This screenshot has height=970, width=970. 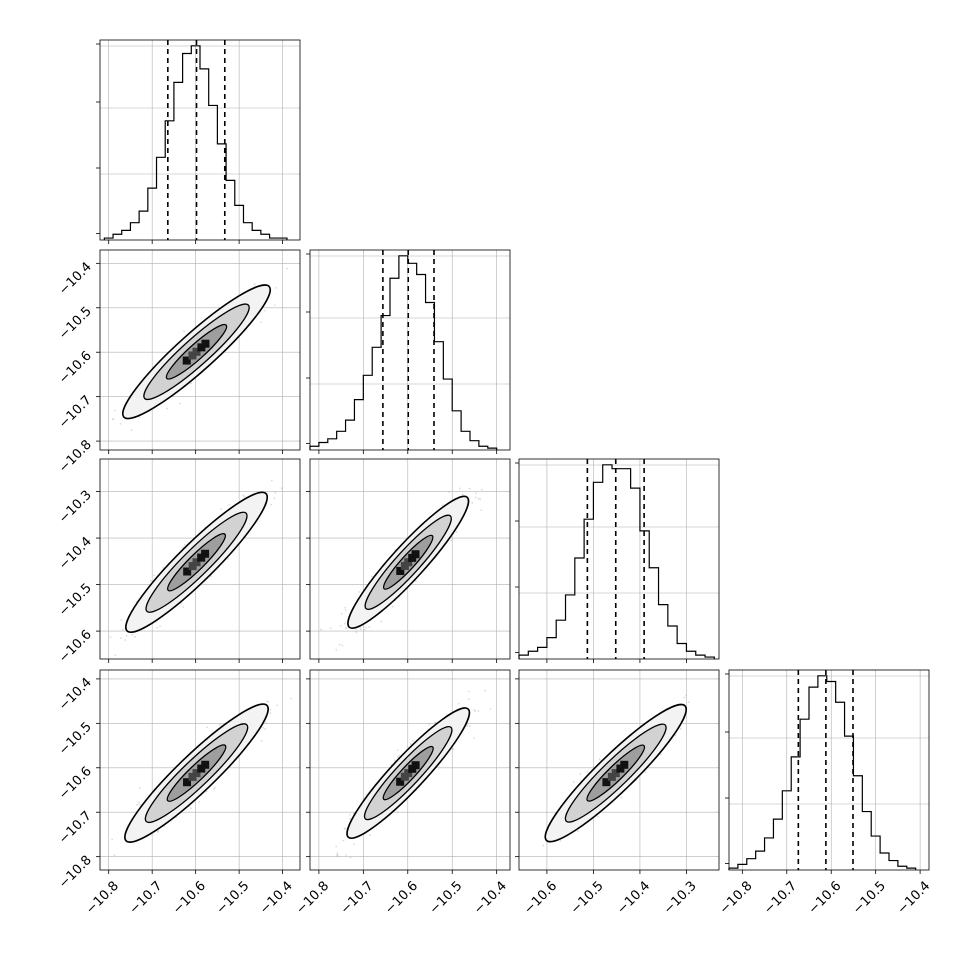 I want to click on x-tick-label: −10.5, so click(x=446, y=898).